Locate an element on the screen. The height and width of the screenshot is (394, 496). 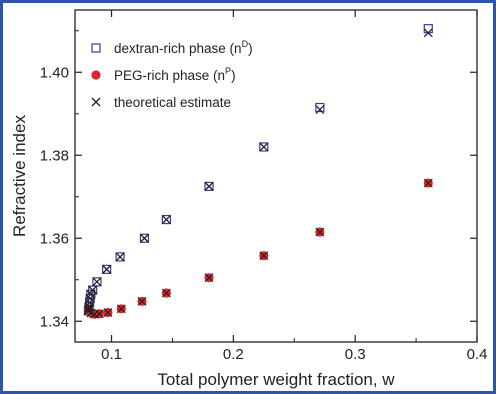
y-tick-label: 1.38 is located at coordinates (54, 155).